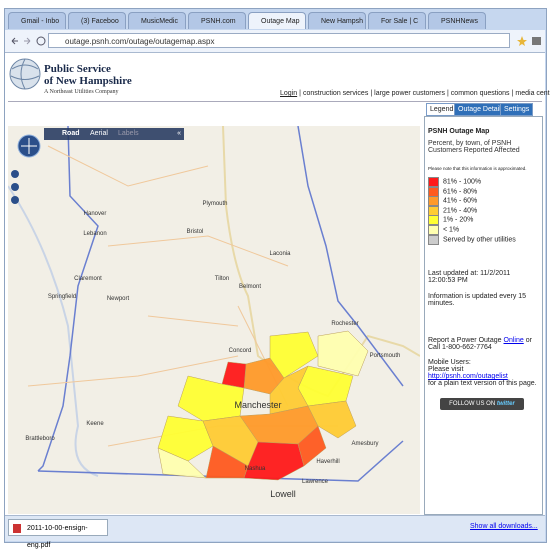  I want to click on text: Please visit, so click(446, 369).